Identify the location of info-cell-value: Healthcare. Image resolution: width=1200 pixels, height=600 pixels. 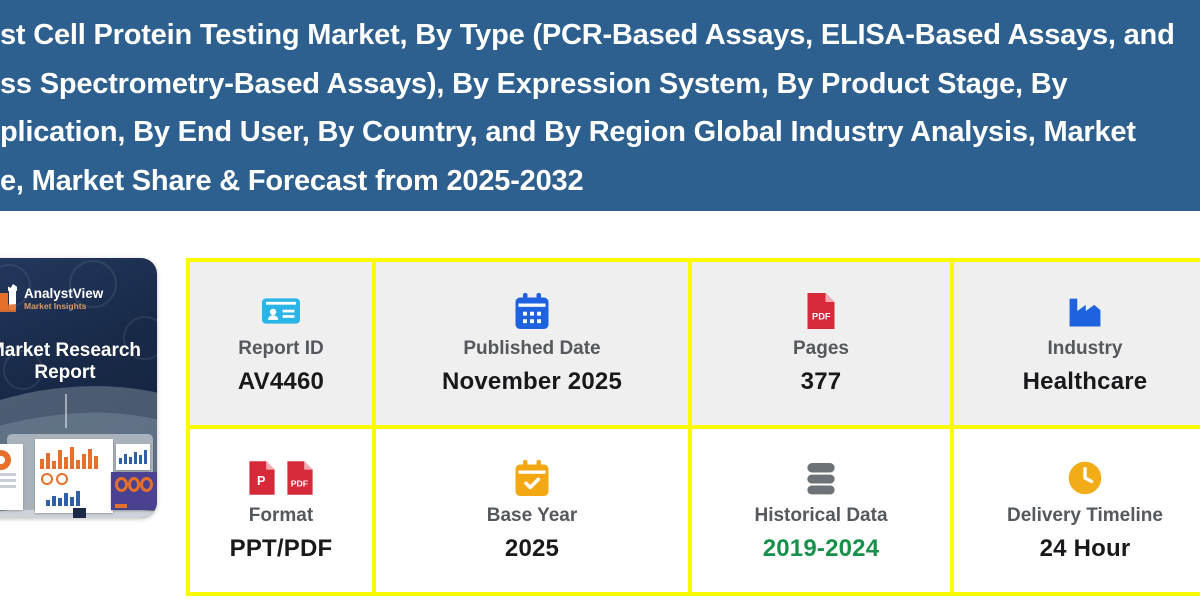
(1085, 381).